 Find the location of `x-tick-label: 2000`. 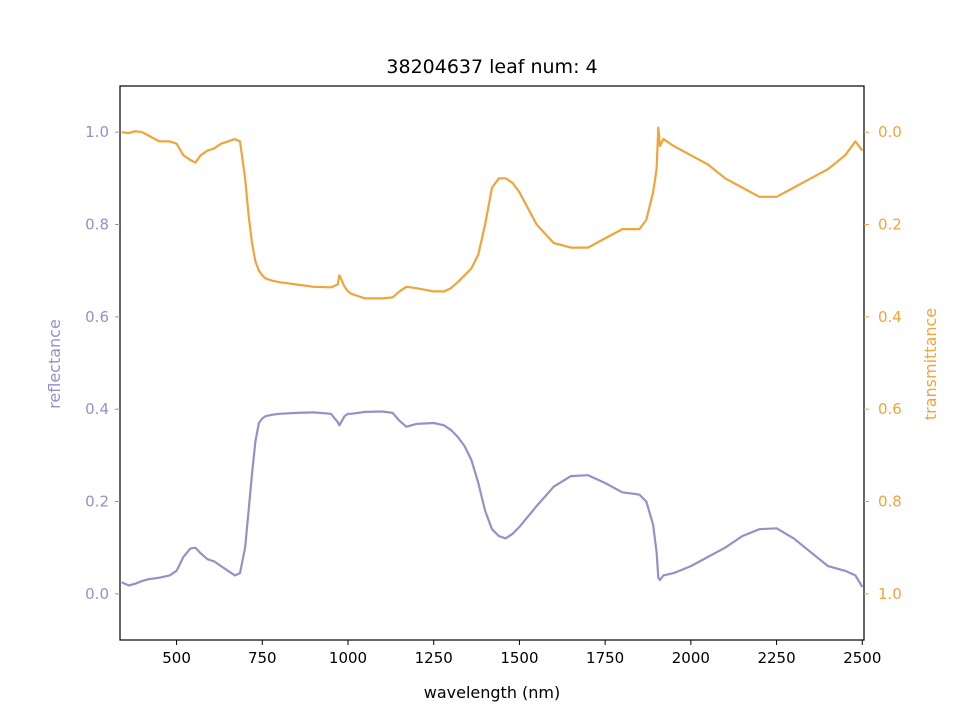

x-tick-label: 2000 is located at coordinates (691, 658).